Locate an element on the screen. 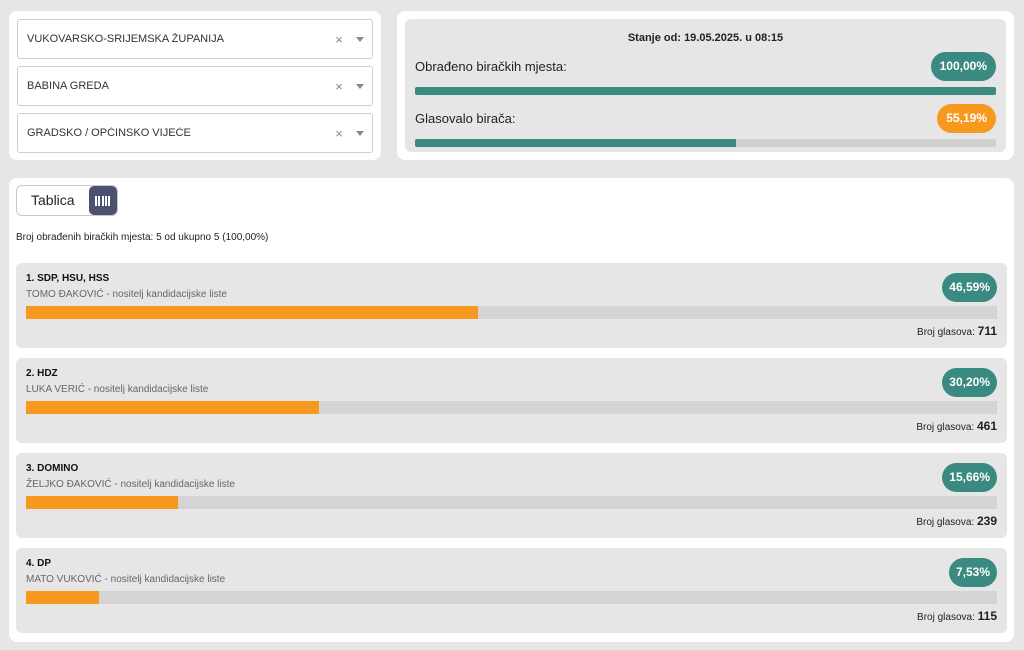  votes-value: 239 is located at coordinates (986, 521).